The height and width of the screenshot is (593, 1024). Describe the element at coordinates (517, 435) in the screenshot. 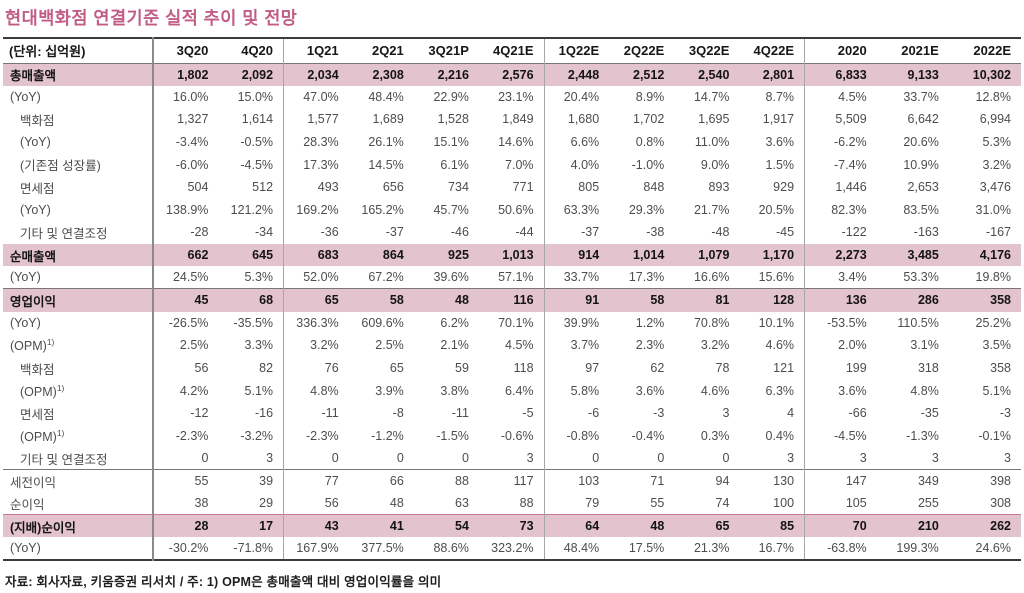

I see `cell: -0.6%` at that location.